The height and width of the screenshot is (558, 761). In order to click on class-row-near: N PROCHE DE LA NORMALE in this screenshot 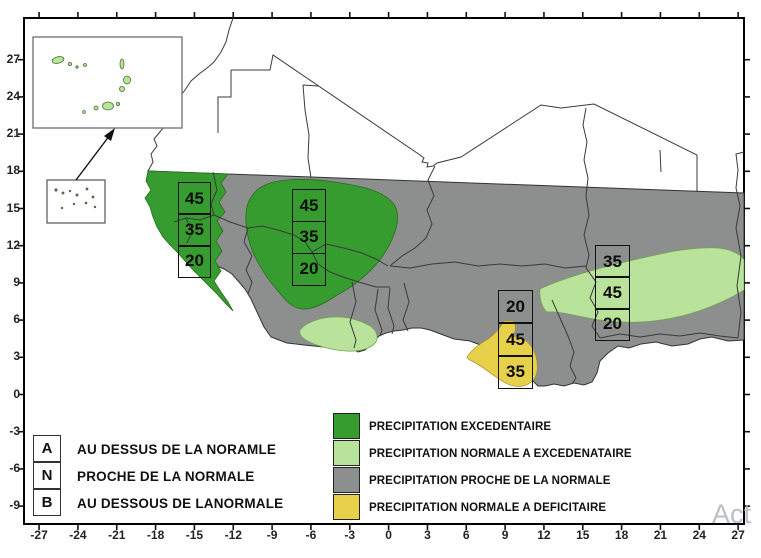, I will do `click(158, 476)`.